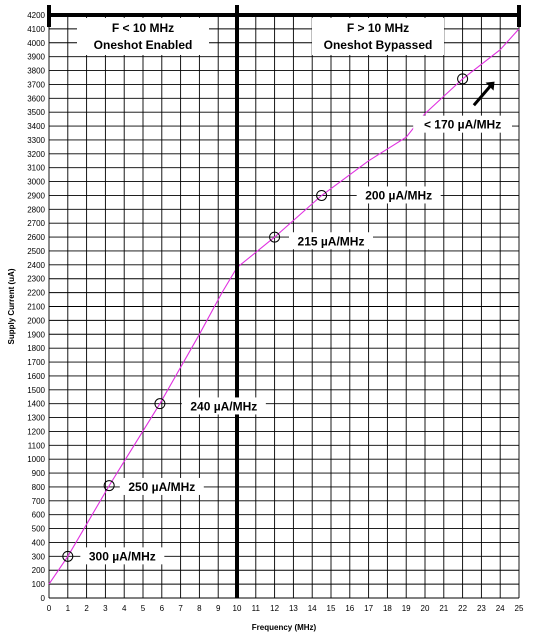 This screenshot has height=638, width=543. Describe the element at coordinates (36, 71) in the screenshot. I see `y-tick-label: 3800` at that location.